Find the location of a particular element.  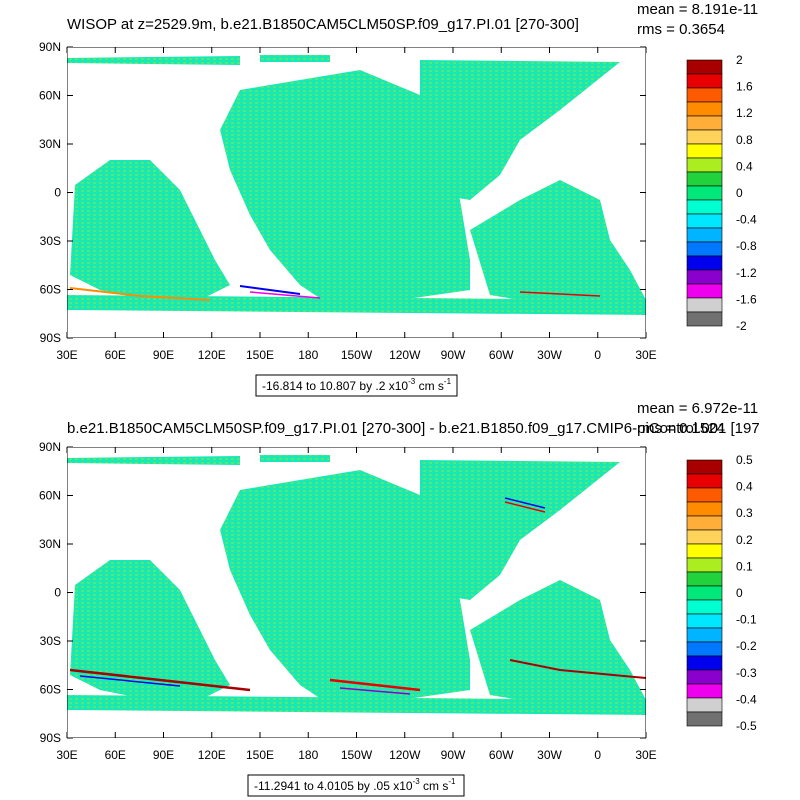

range-box-bottom: -11.2941 to 4.0105 by .05 x10-3 cm s-1 is located at coordinates (356, 785).